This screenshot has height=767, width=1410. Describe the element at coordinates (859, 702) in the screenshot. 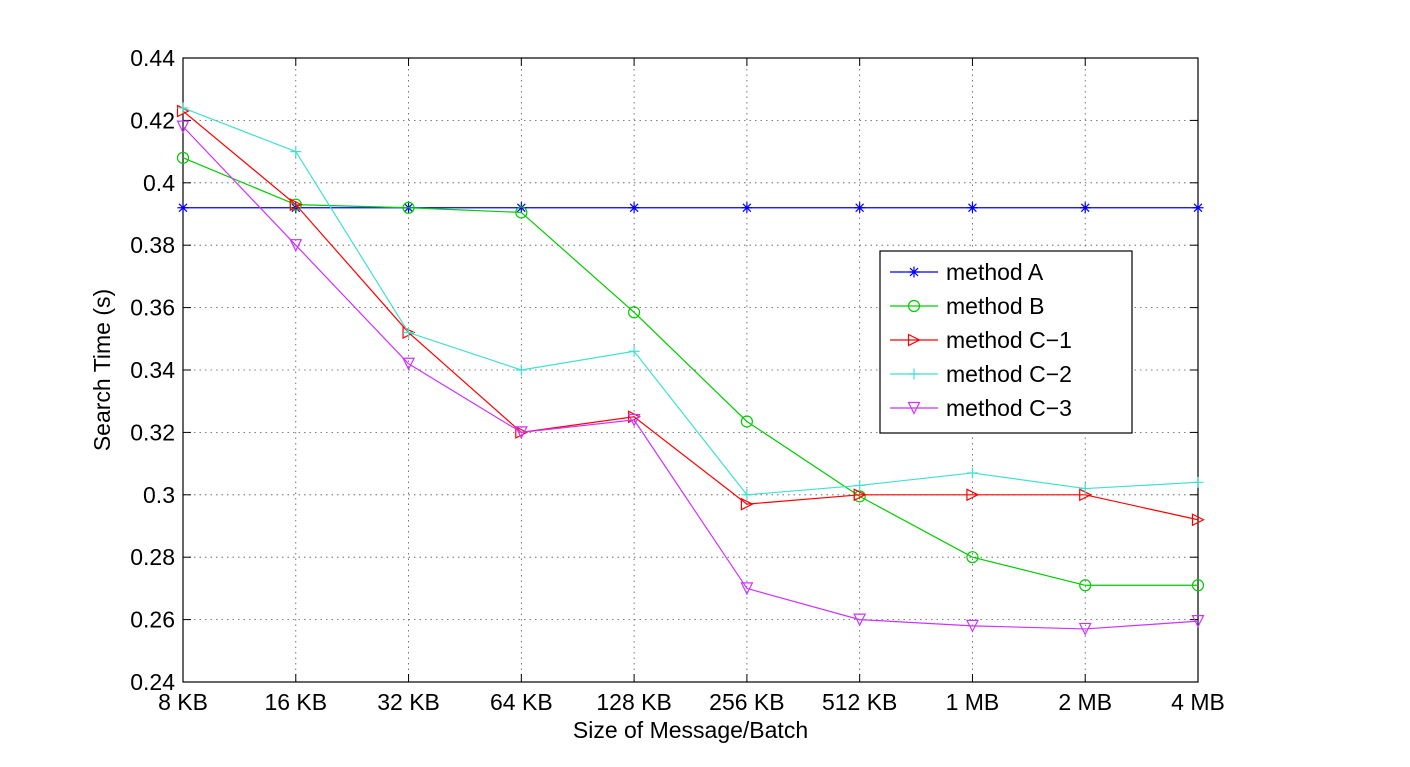

I see `x-tick-label: 512 KB` at that location.